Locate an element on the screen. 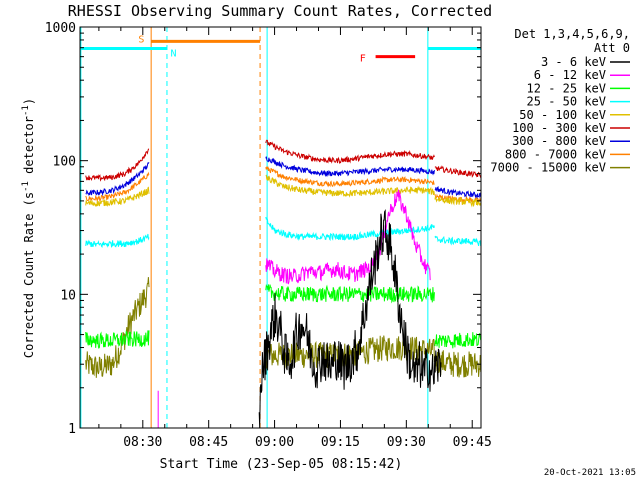  legend-label: 300 - 800 keV is located at coordinates (559, 141).